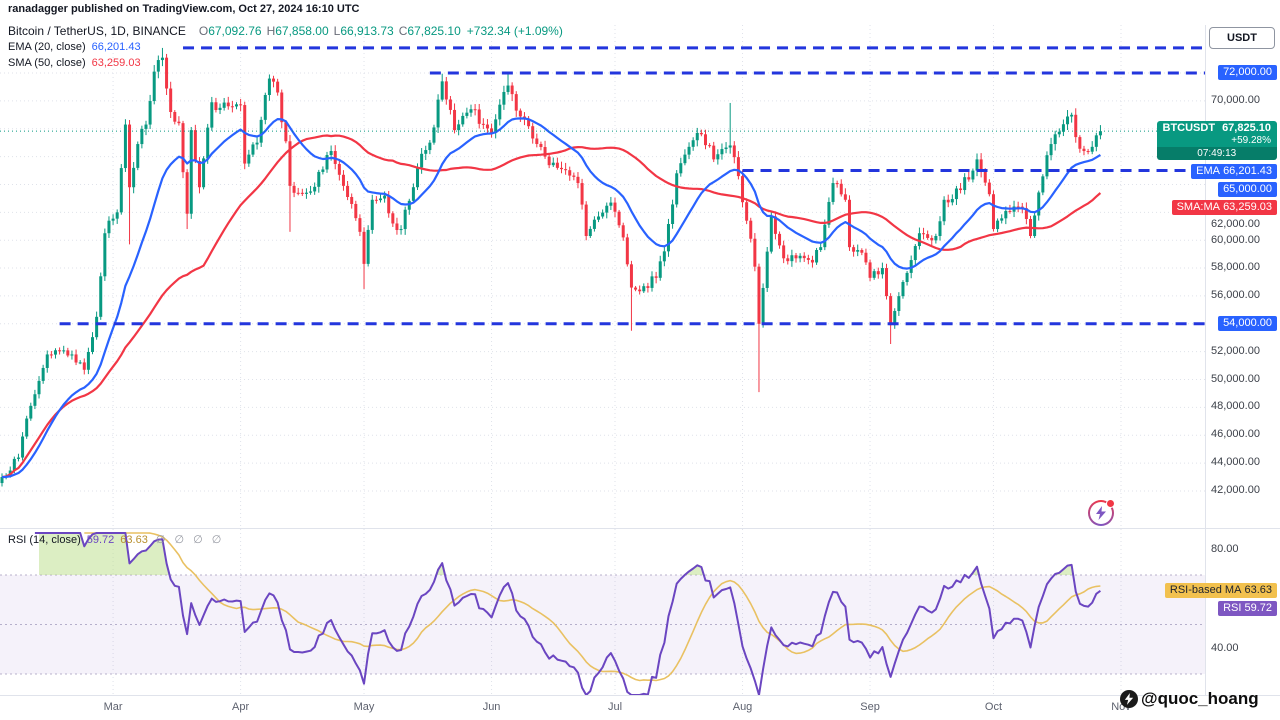 The image size is (1280, 720). I want to click on level-price-label: 54,000.00, so click(1247, 323).